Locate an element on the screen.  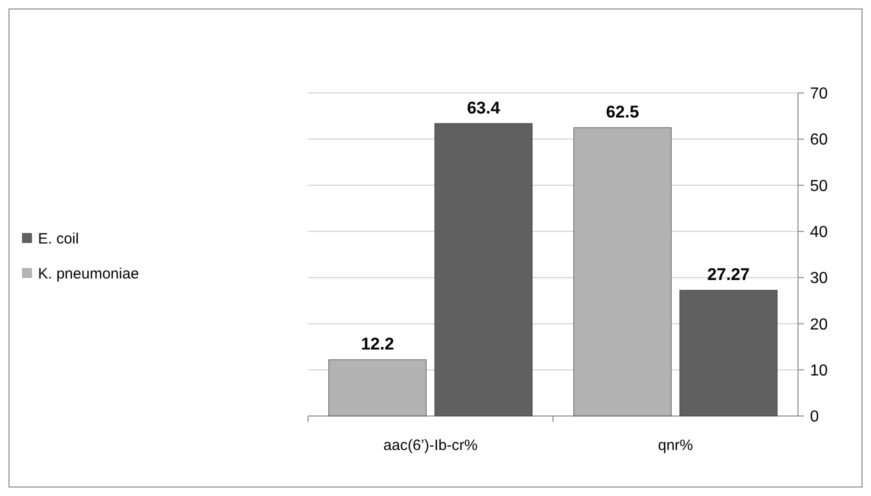
y-tick-label: 50 is located at coordinates (819, 186).